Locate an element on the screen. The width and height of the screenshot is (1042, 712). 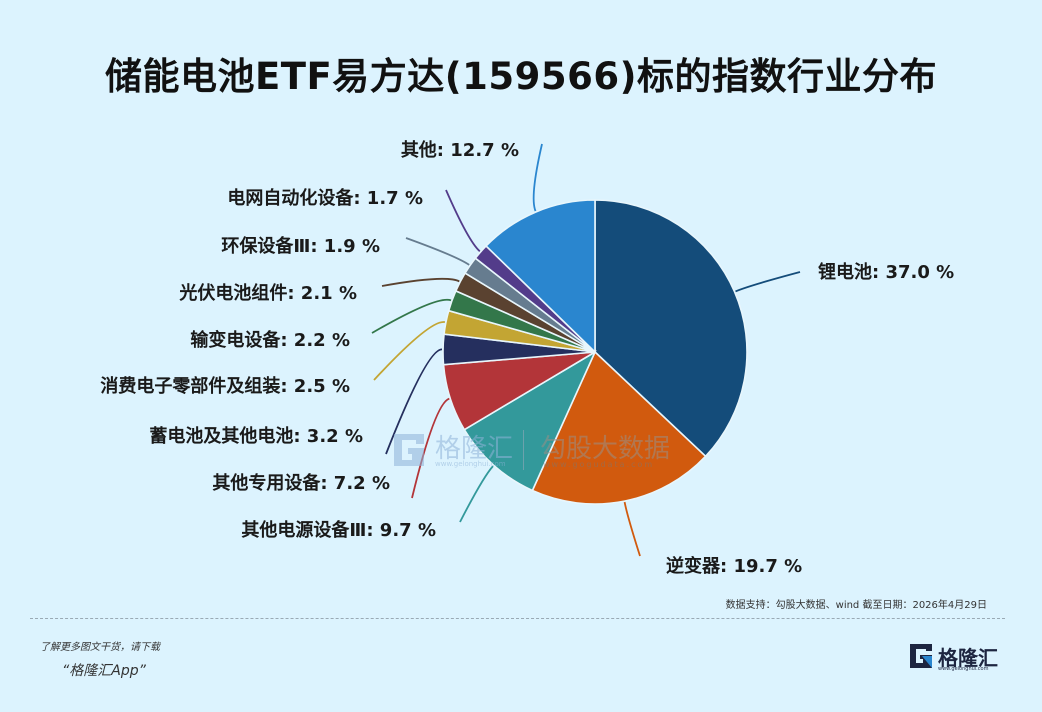
slice-label: 蓄电池及其他电池: 3.2 % is located at coordinates (256, 436).